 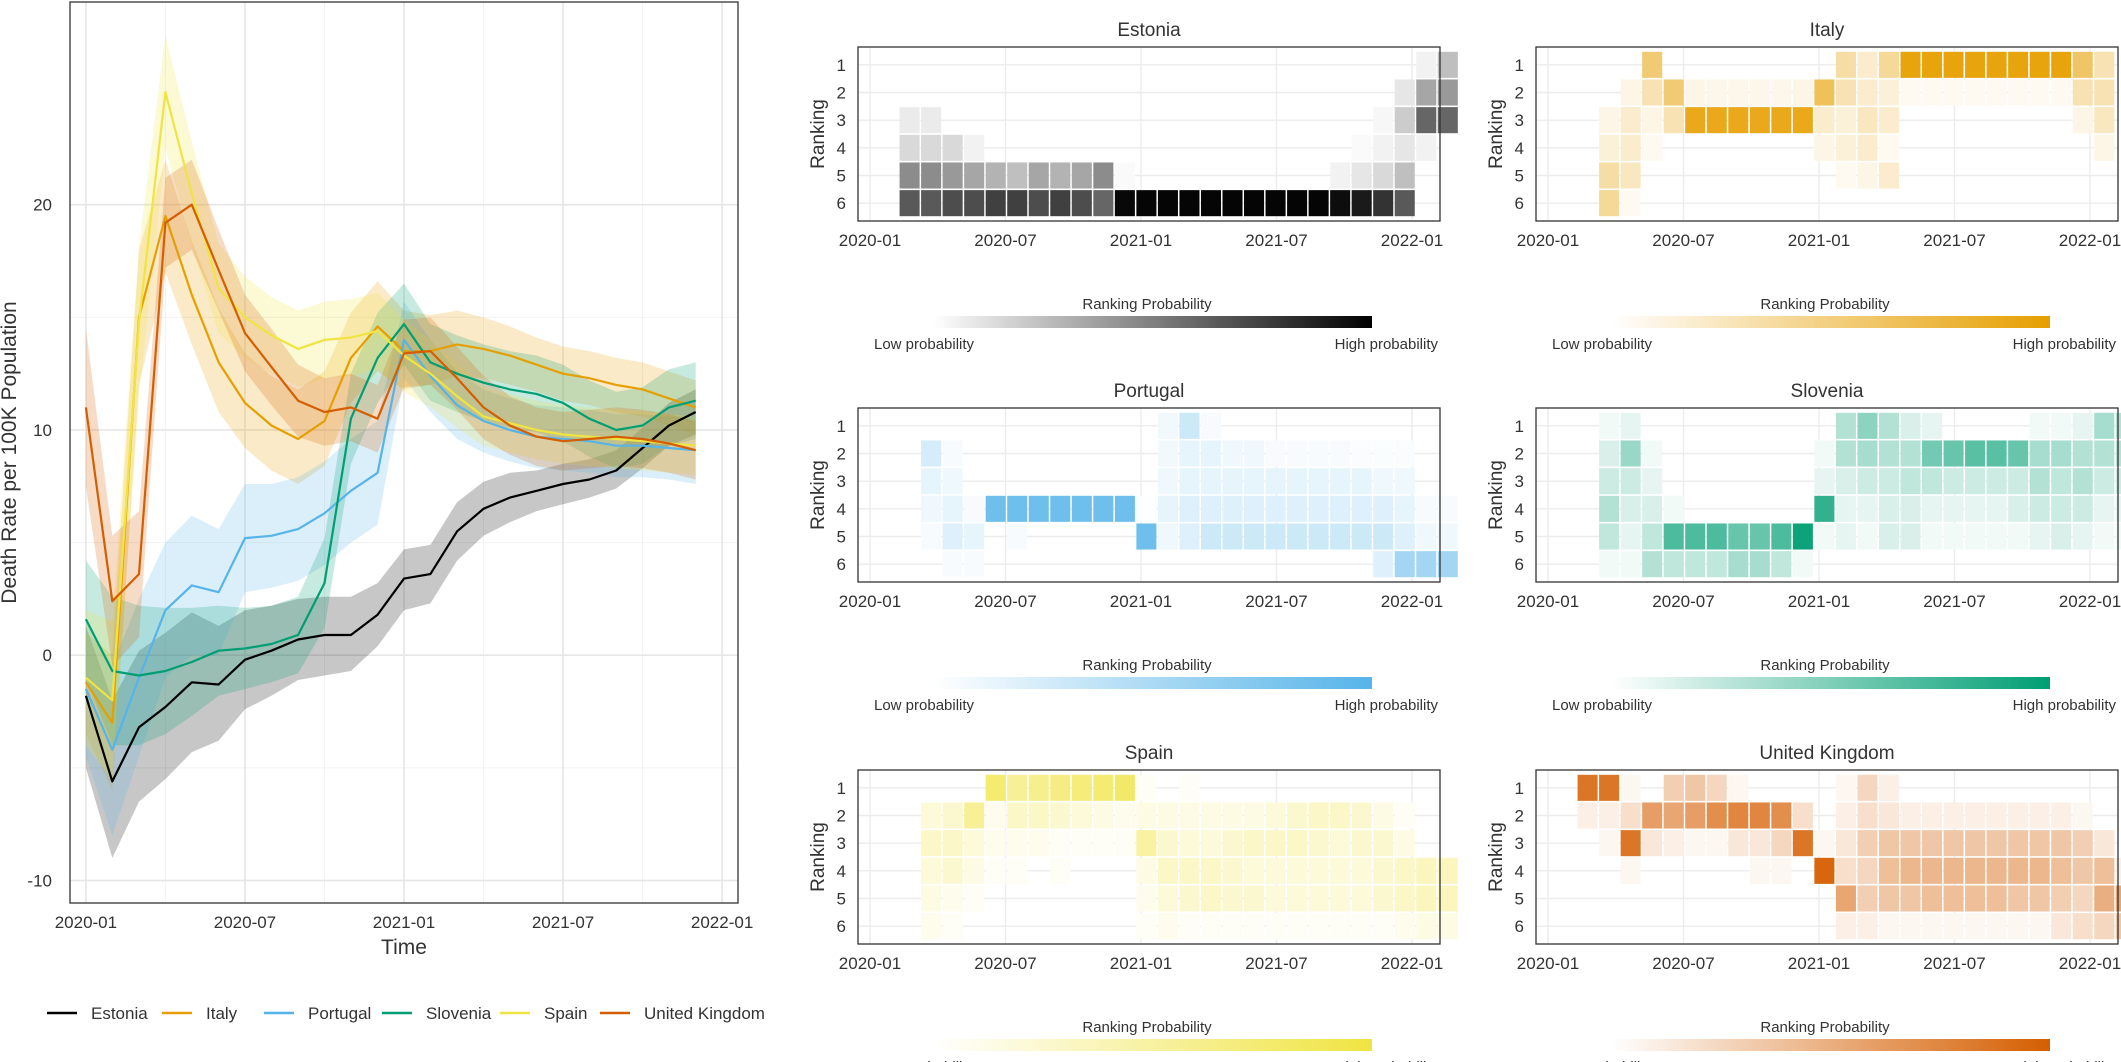 I want to click on band-estonia, so click(x=390, y=623).